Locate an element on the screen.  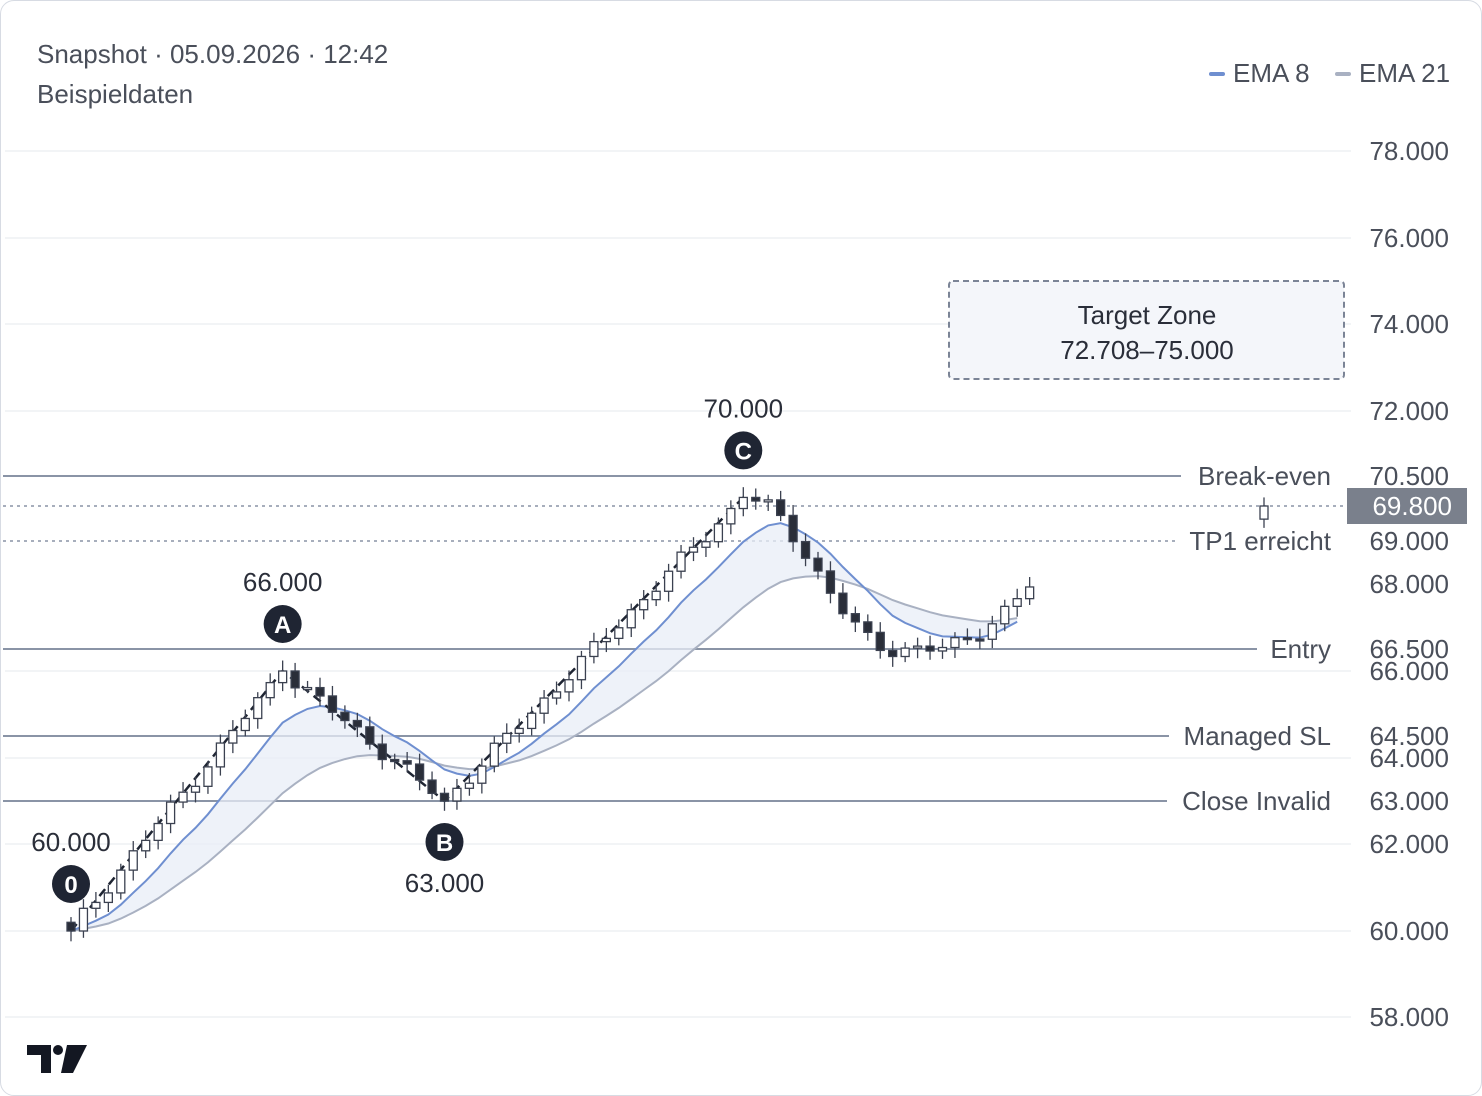
legend-item-ema-8: EMA 8 is located at coordinates (1259, 73).